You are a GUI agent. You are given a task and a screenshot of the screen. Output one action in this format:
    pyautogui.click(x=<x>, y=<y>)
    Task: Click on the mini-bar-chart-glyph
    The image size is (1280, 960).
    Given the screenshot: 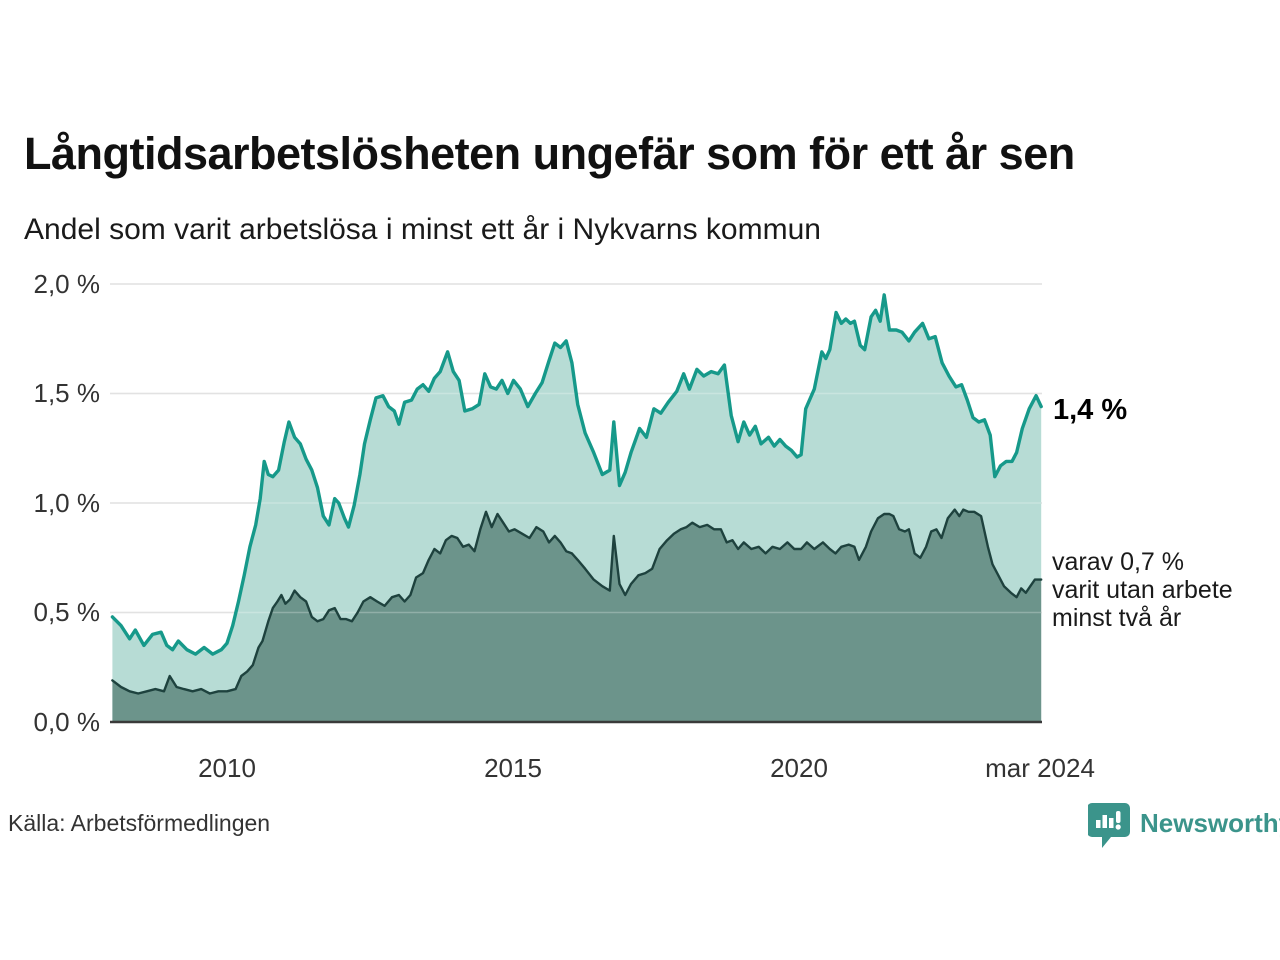 What is the action you would take?
    pyautogui.click(x=1108, y=820)
    